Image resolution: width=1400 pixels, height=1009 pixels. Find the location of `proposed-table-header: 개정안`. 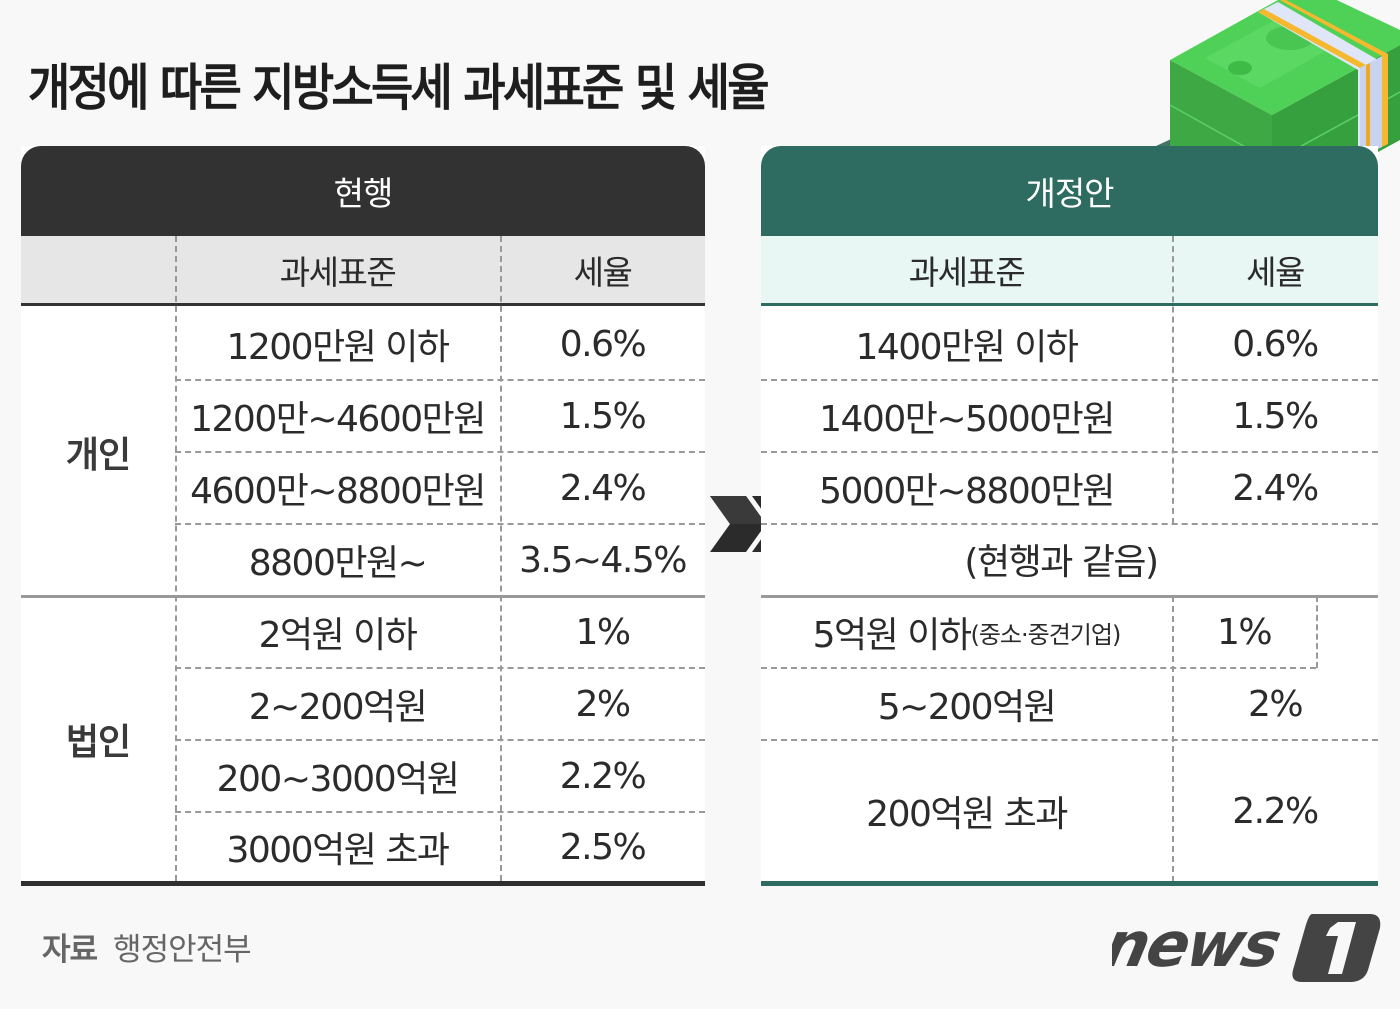

proposed-table-header: 개정안 is located at coordinates (1069, 191).